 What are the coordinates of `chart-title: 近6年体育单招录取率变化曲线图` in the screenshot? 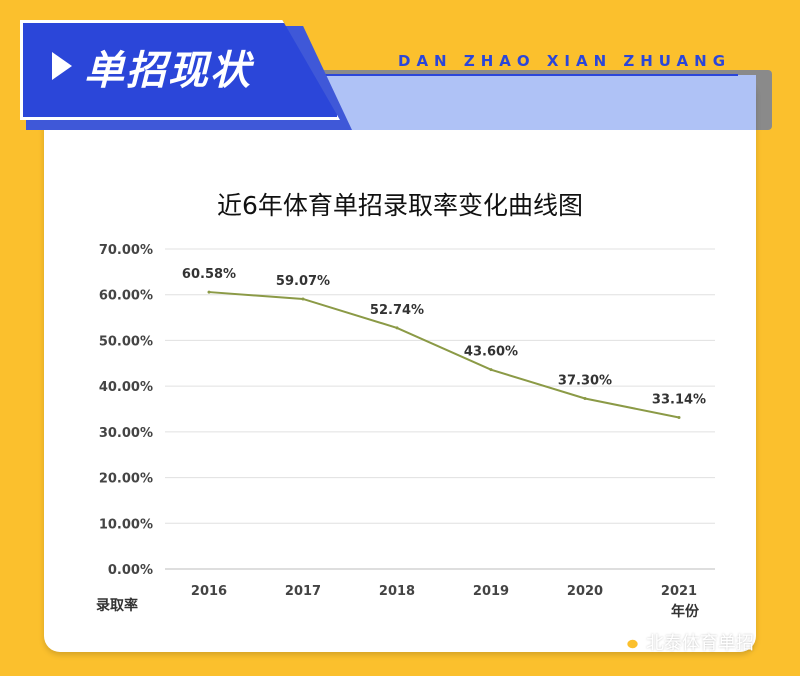 It's located at (400, 205).